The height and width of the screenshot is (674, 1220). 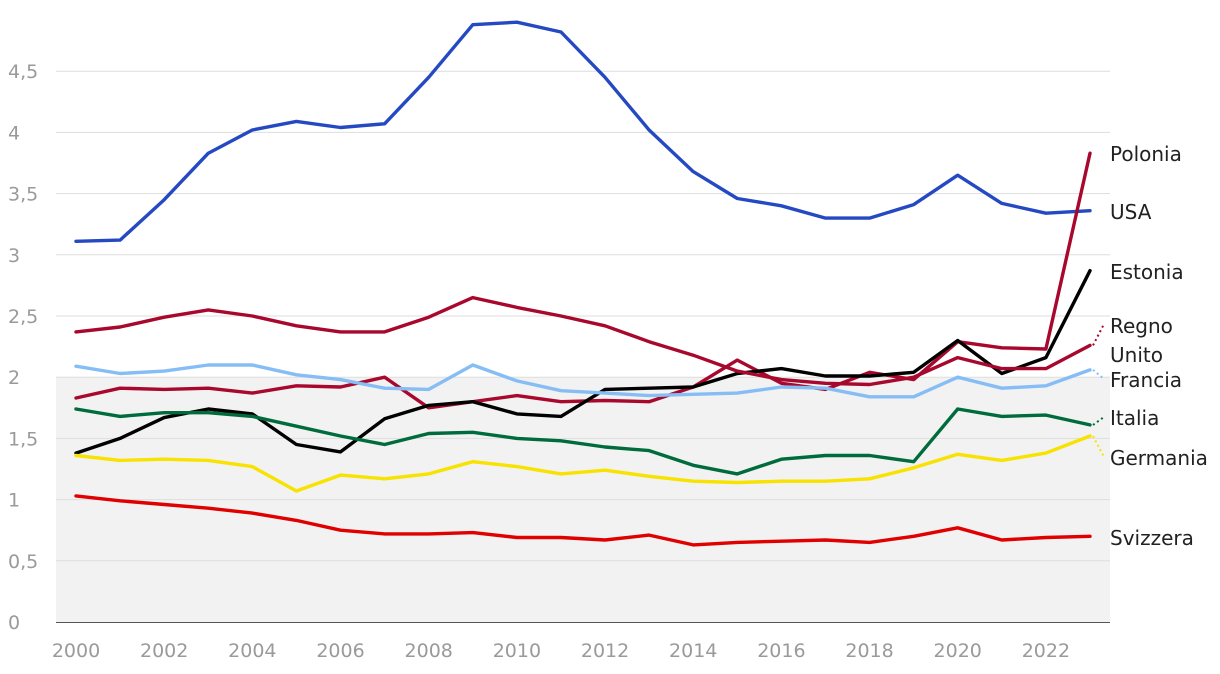 What do you see at coordinates (517, 651) in the screenshot?
I see `x-tick-label: 2010` at bounding box center [517, 651].